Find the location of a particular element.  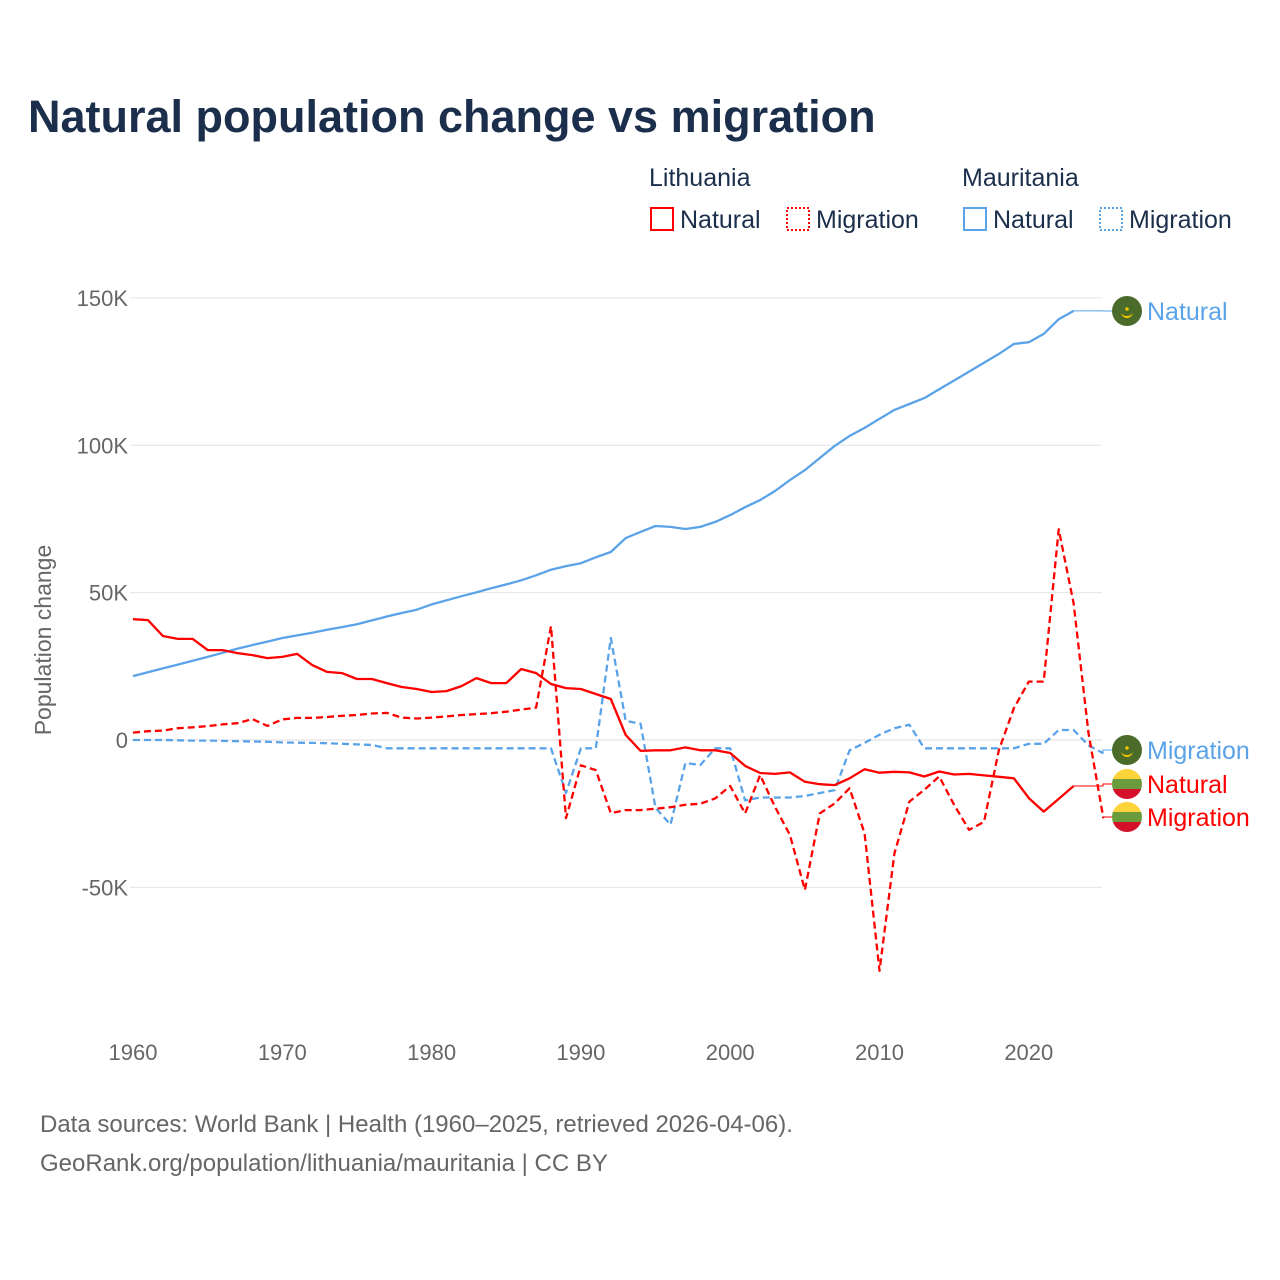

chart-title: Natural population change vs migration is located at coordinates (452, 116).